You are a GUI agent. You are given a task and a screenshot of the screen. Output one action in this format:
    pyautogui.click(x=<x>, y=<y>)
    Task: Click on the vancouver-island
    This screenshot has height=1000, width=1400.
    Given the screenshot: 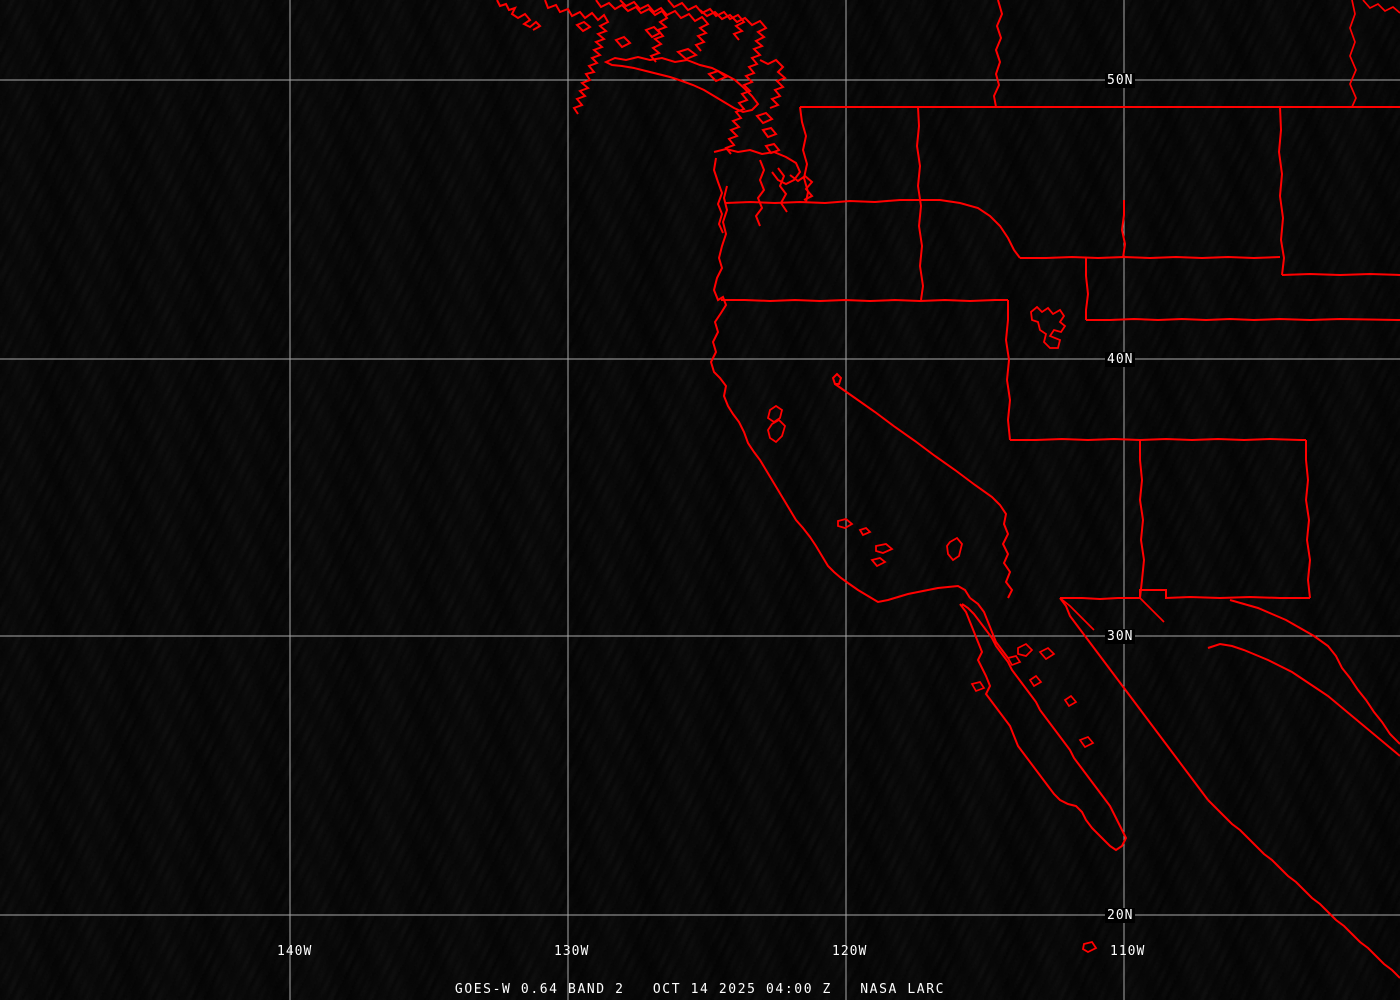 What is the action you would take?
    pyautogui.click(x=681, y=84)
    